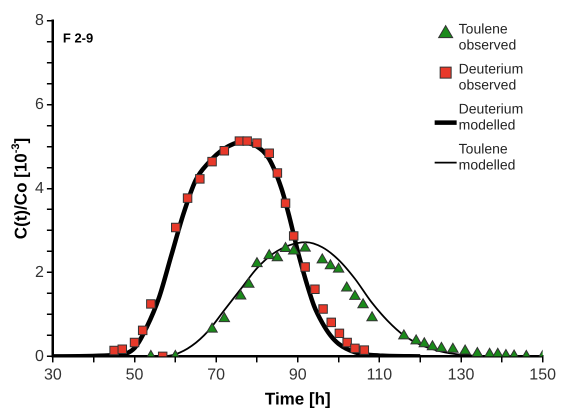 This screenshot has width=567, height=420. I want to click on x-tick-label: 70, so click(216, 375).